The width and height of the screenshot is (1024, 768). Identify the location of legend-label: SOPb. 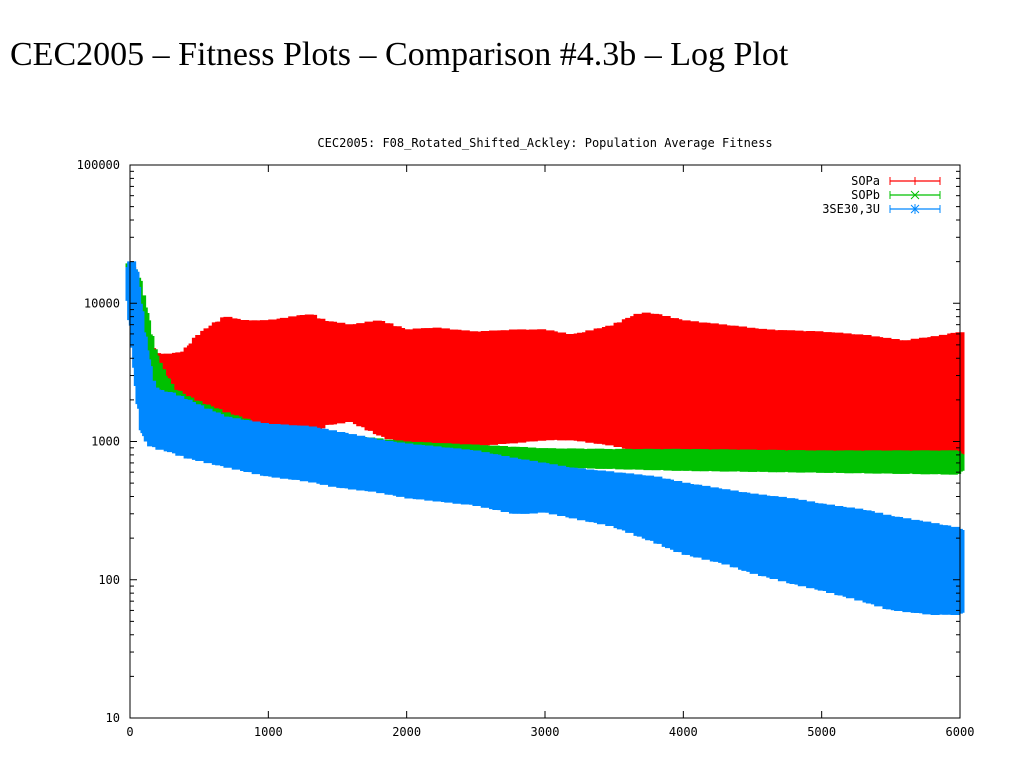
(865, 195).